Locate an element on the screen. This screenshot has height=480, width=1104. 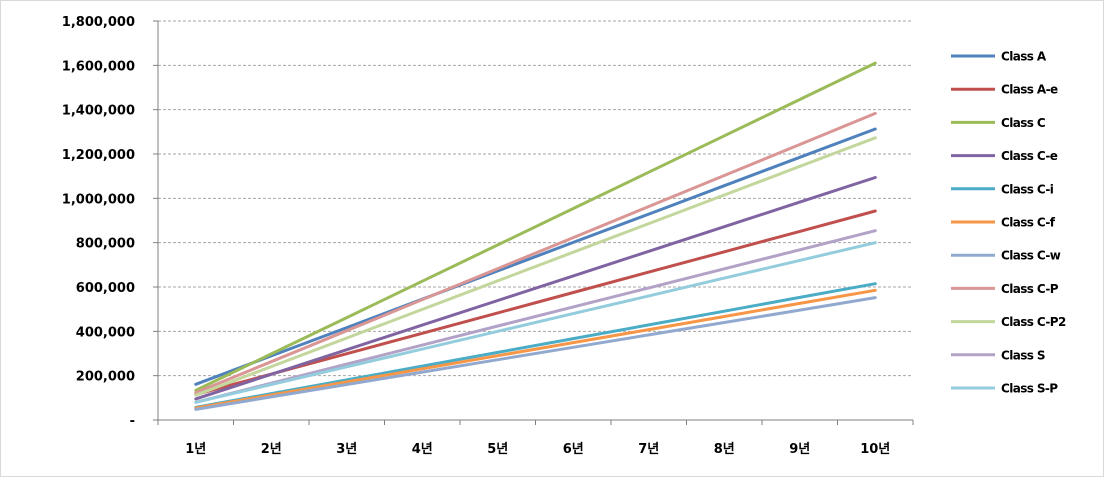
legend-label: Class C-i is located at coordinates (1027, 189).